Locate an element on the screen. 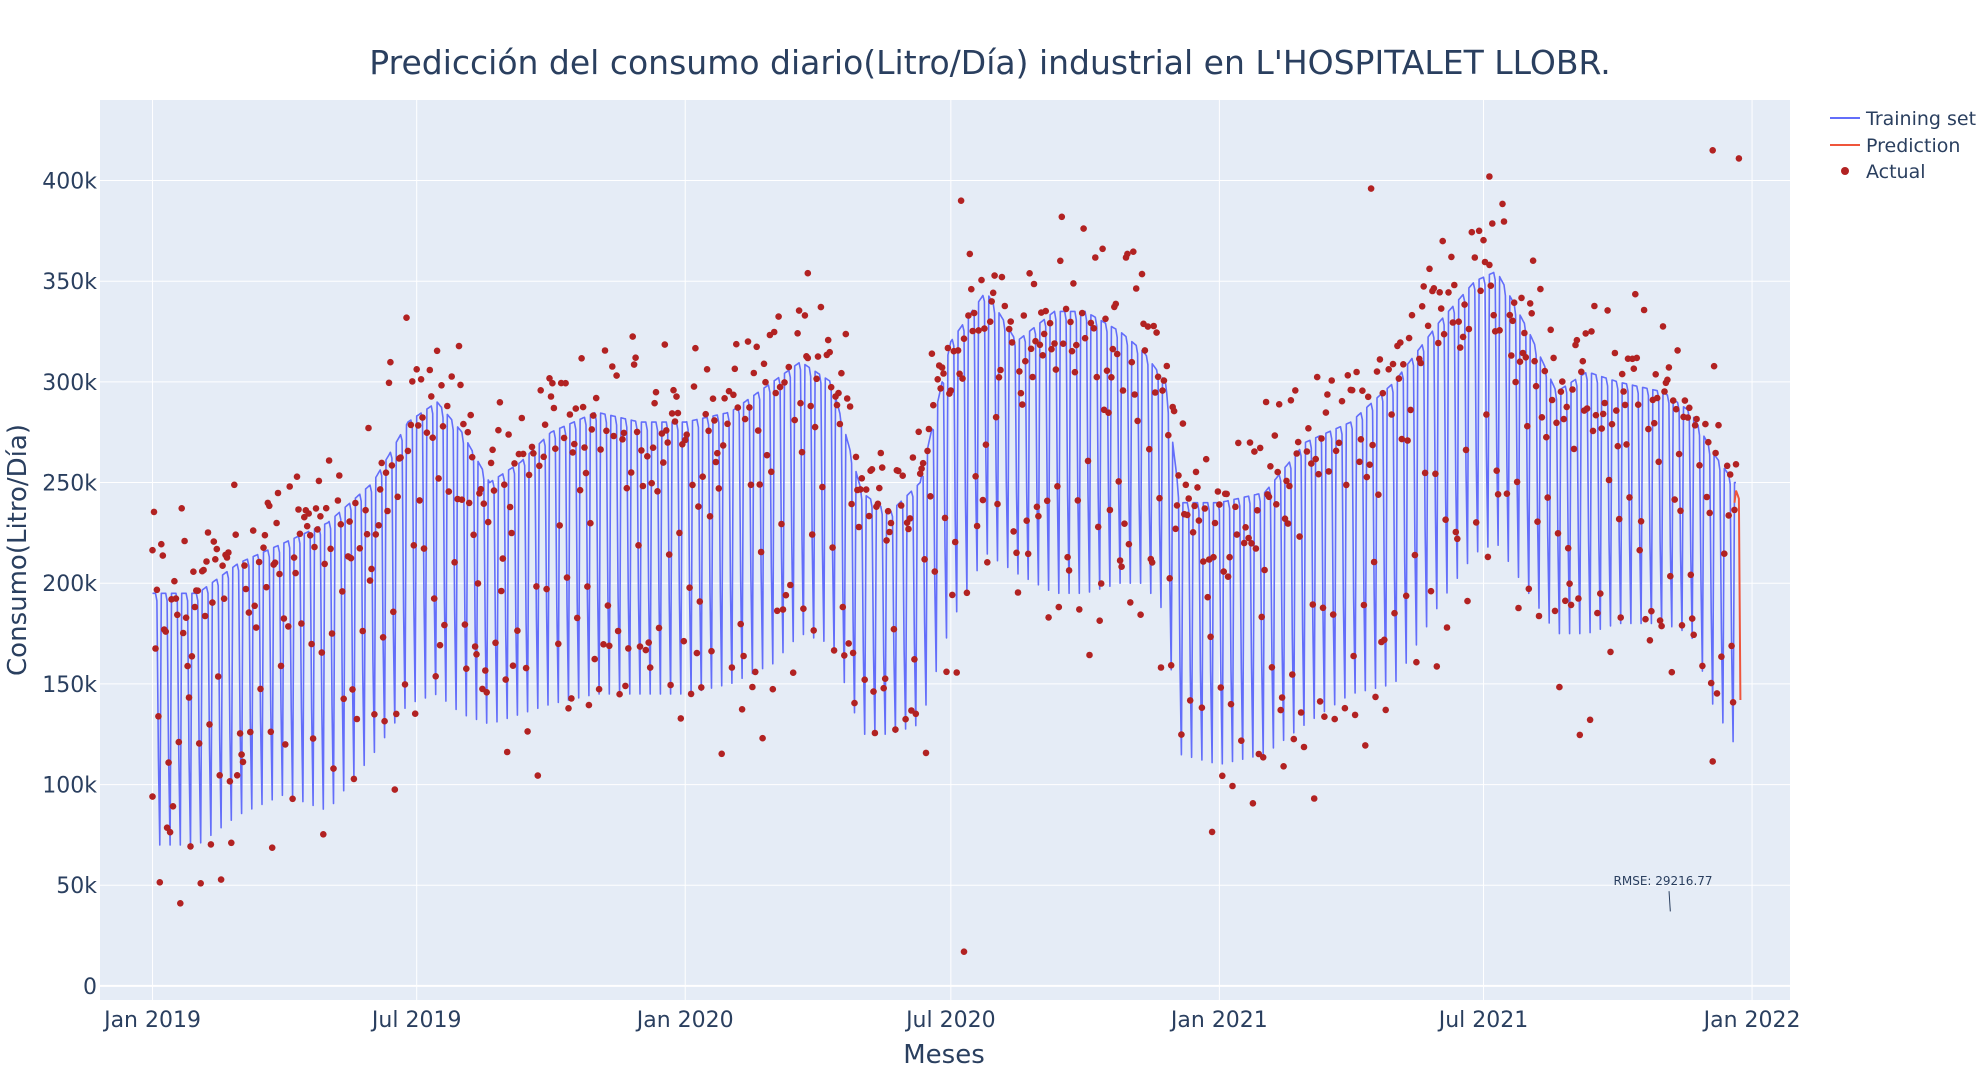 The height and width of the screenshot is (1080, 1980). legend-item-training: Training set is located at coordinates (1903, 119).